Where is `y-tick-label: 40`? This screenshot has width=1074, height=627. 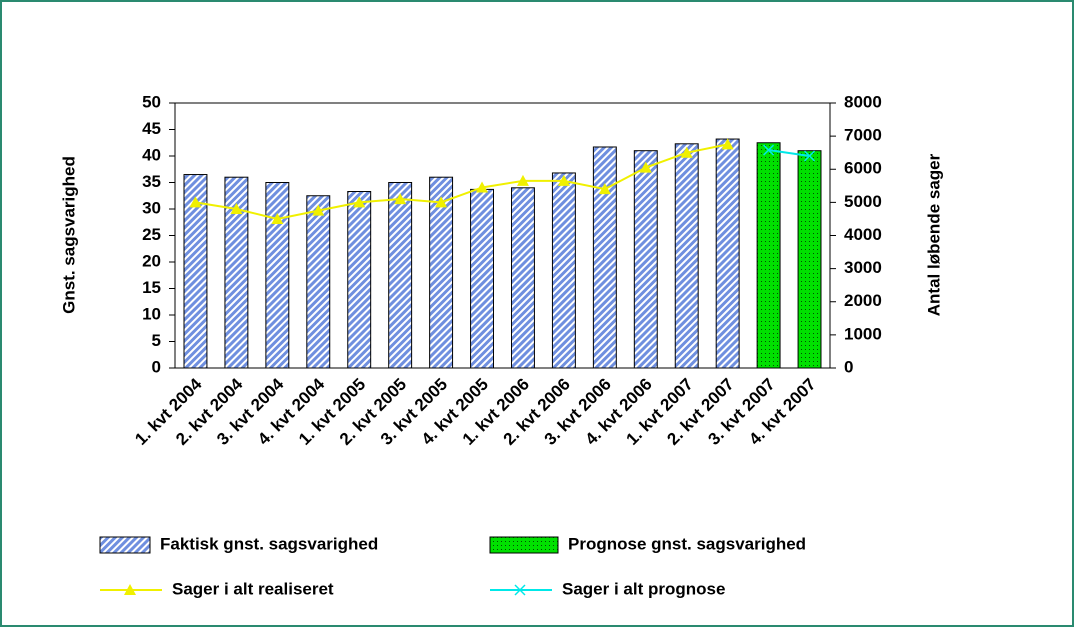 y-tick-label: 40 is located at coordinates (151, 154).